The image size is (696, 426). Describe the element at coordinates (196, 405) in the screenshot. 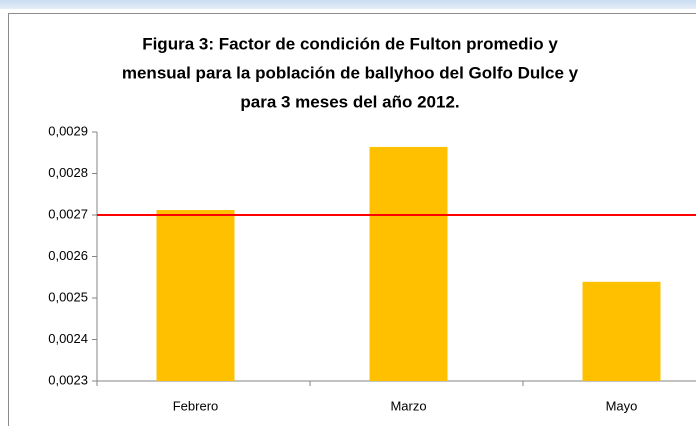

I see `x-tick-label: Febrero` at that location.